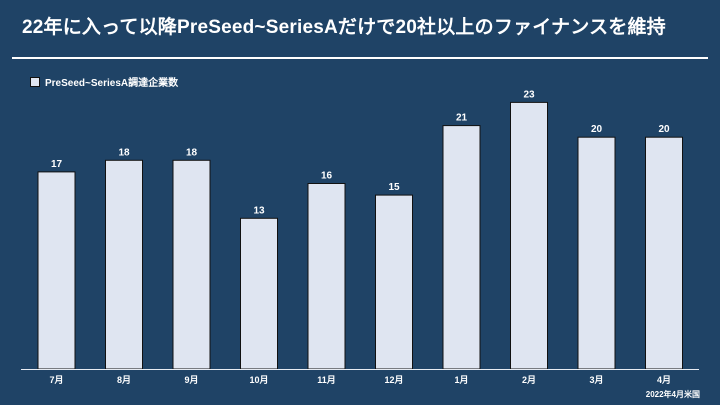  What do you see at coordinates (393, 380) in the screenshot?
I see `x-tick-label-6: 12月` at bounding box center [393, 380].